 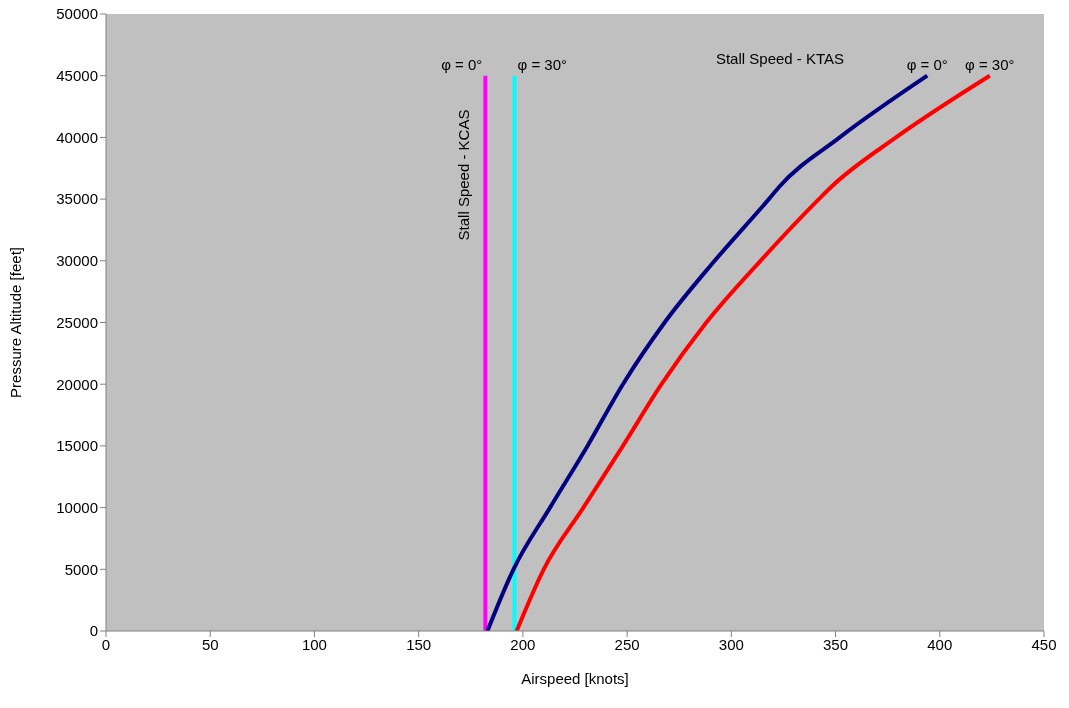 I want to click on y-tick-label: 30000, so click(x=77, y=261).